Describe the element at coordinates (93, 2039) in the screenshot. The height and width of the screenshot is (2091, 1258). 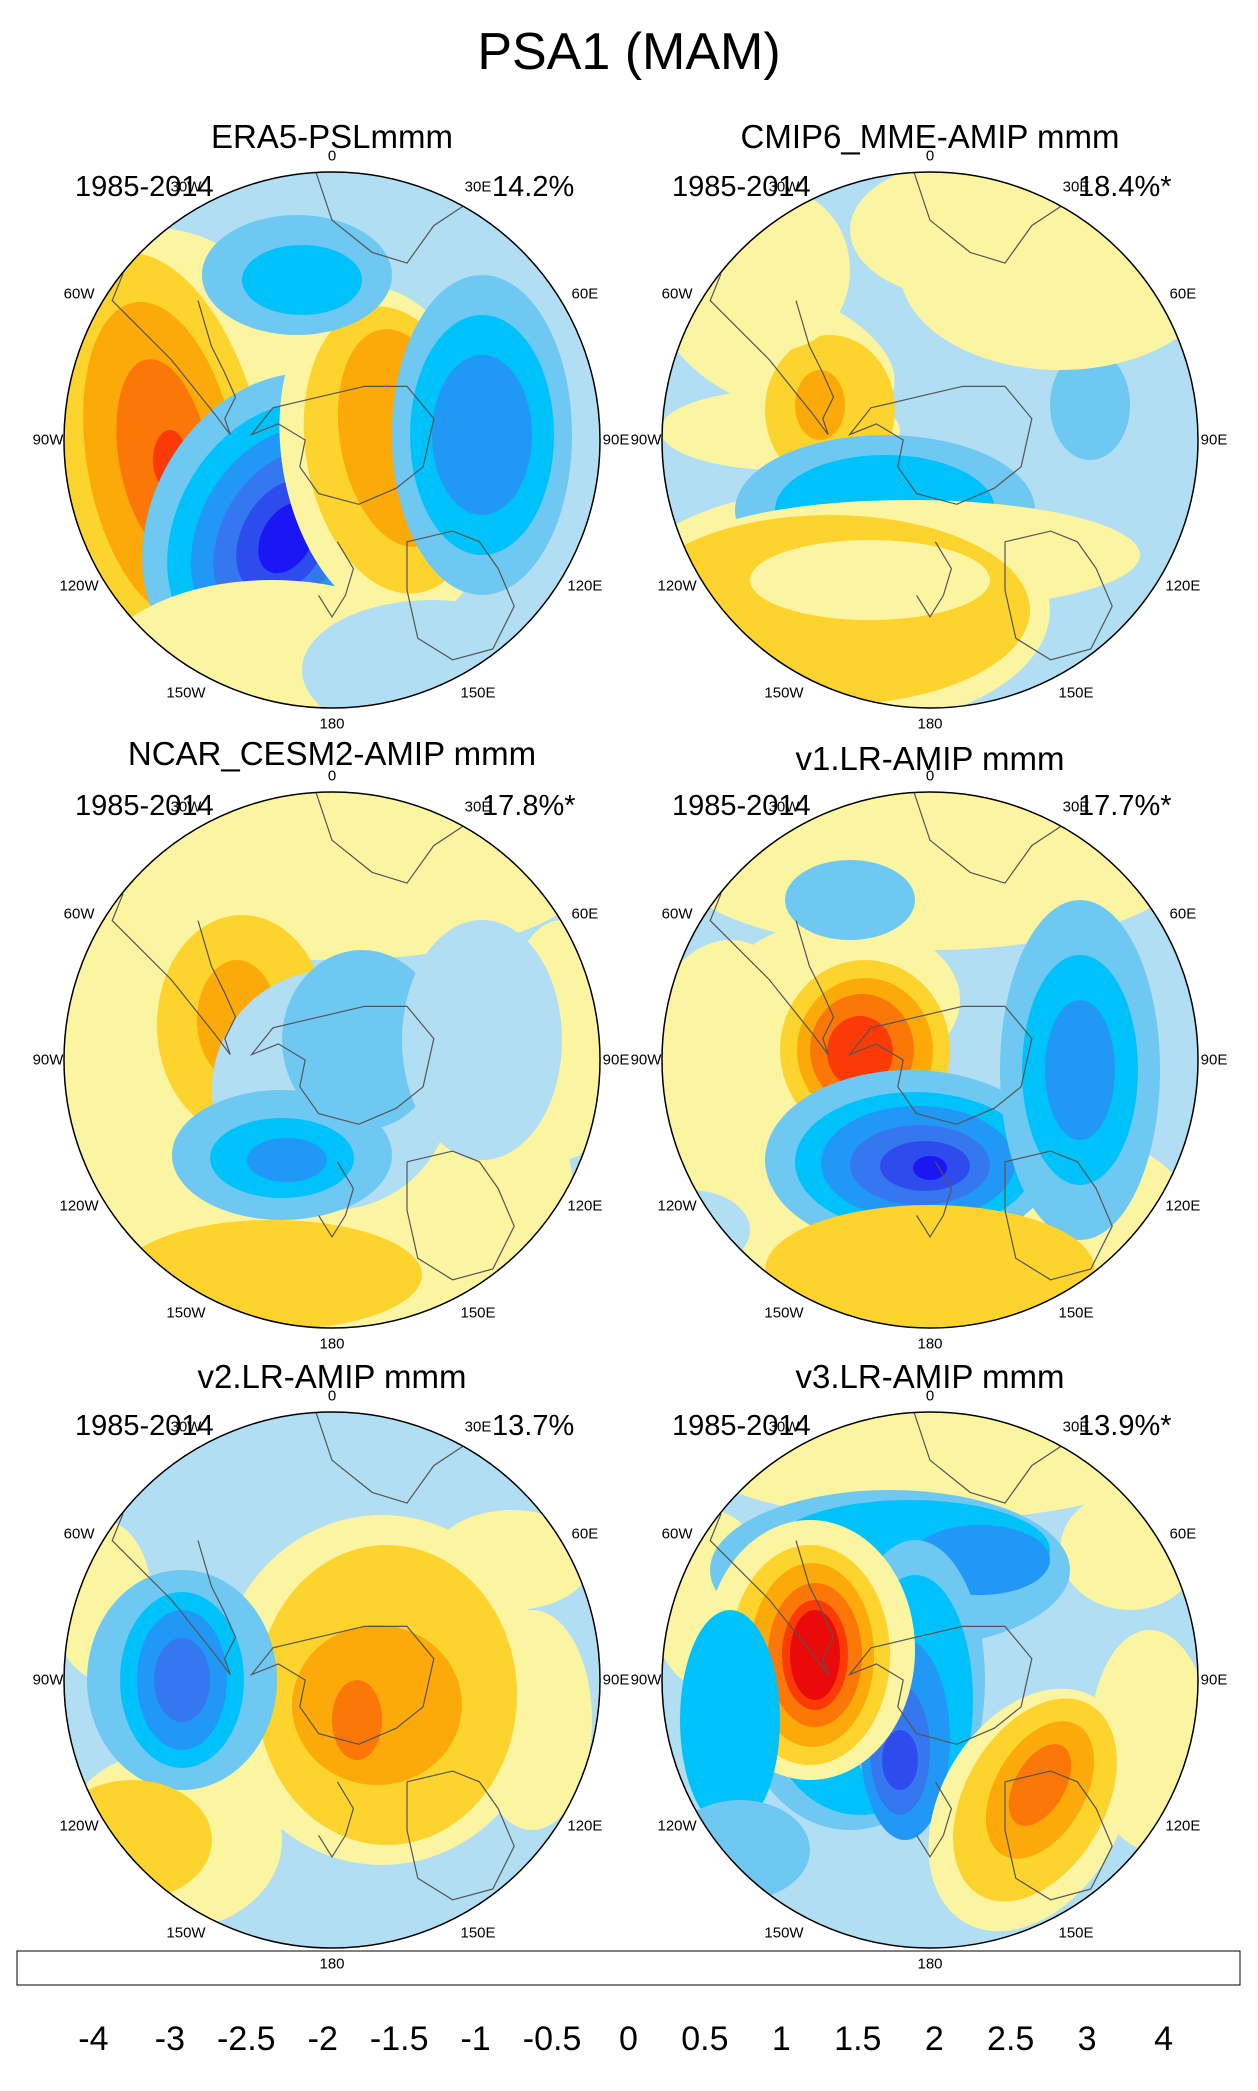
I see `colorbar-tick-label: -4` at that location.